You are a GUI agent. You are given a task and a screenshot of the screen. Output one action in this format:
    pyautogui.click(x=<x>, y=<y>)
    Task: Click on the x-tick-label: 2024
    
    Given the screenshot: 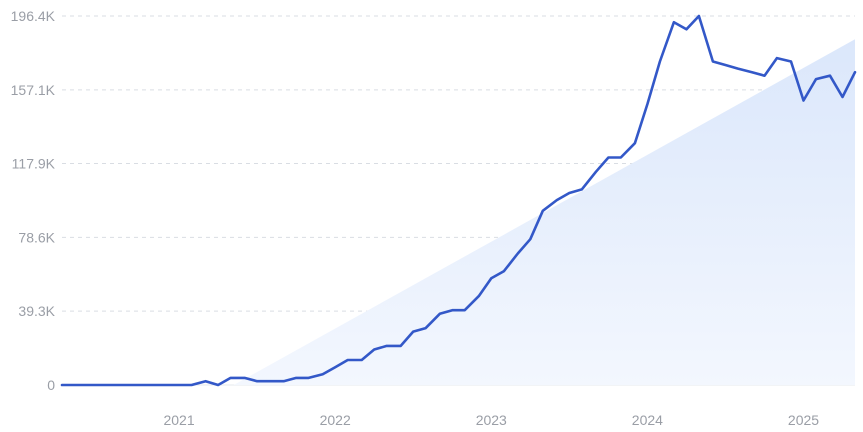 What is the action you would take?
    pyautogui.click(x=647, y=420)
    